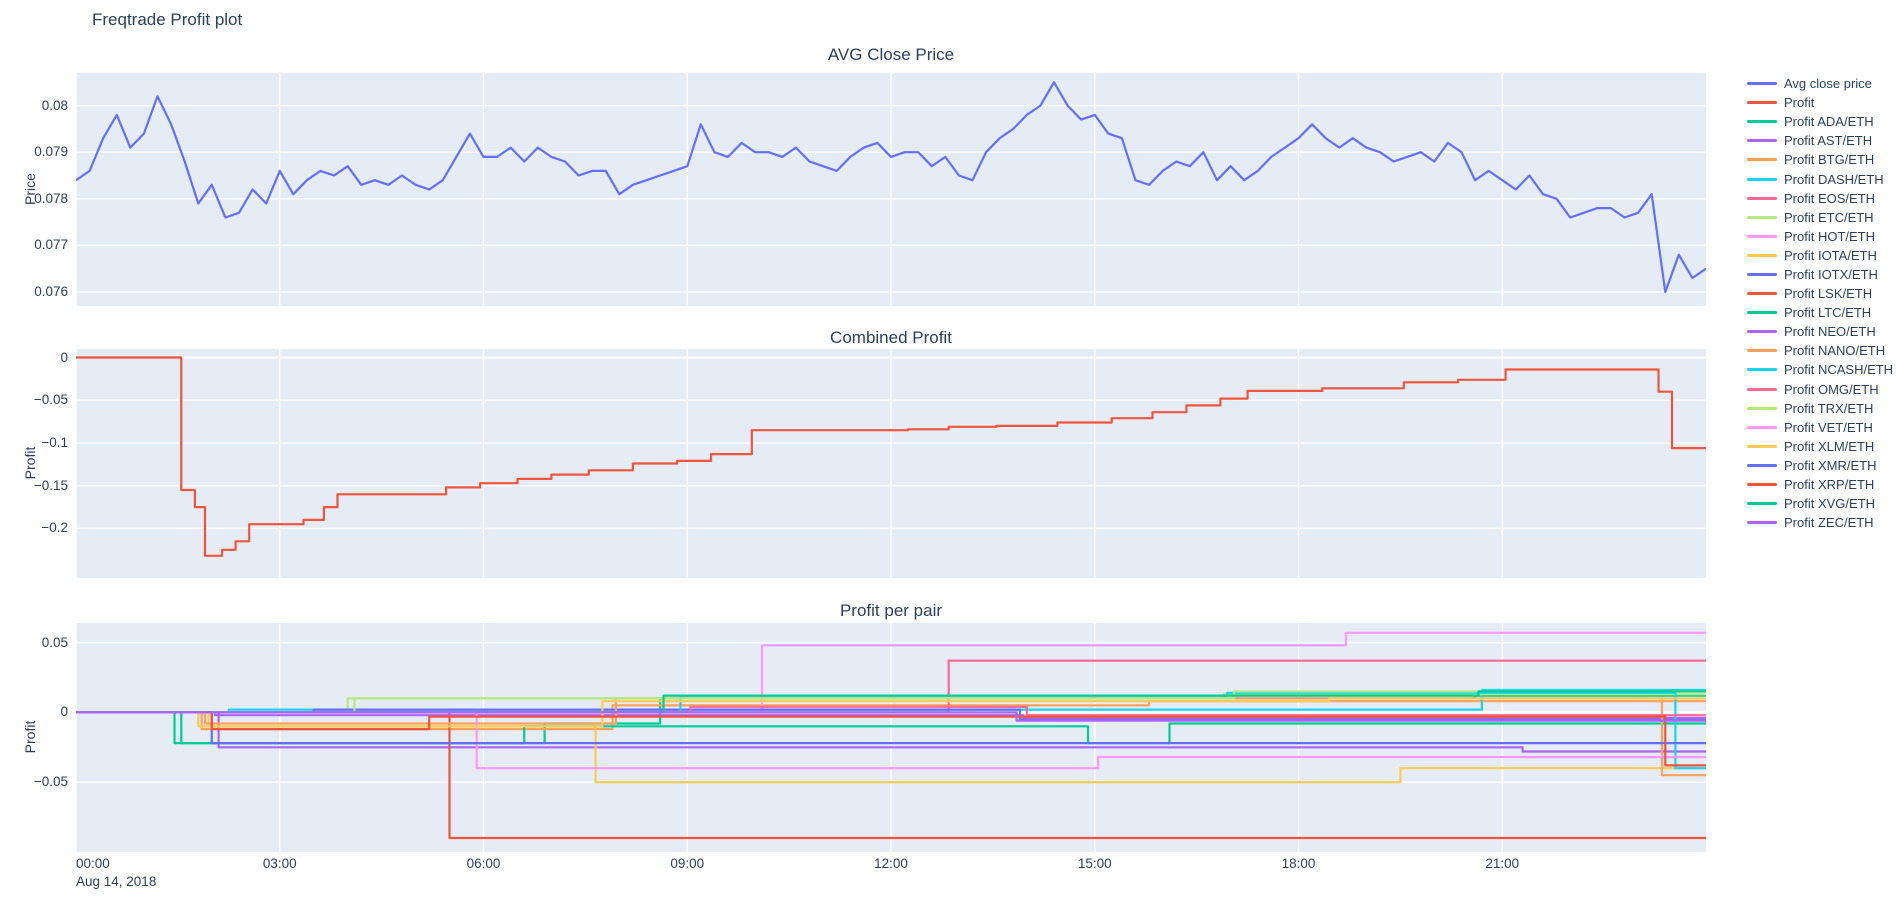 The width and height of the screenshot is (1896, 913). I want to click on y-axis-ticks-combined-profit: 0 −0.05 −0.1 −0.15 −0.2, so click(34, 463).